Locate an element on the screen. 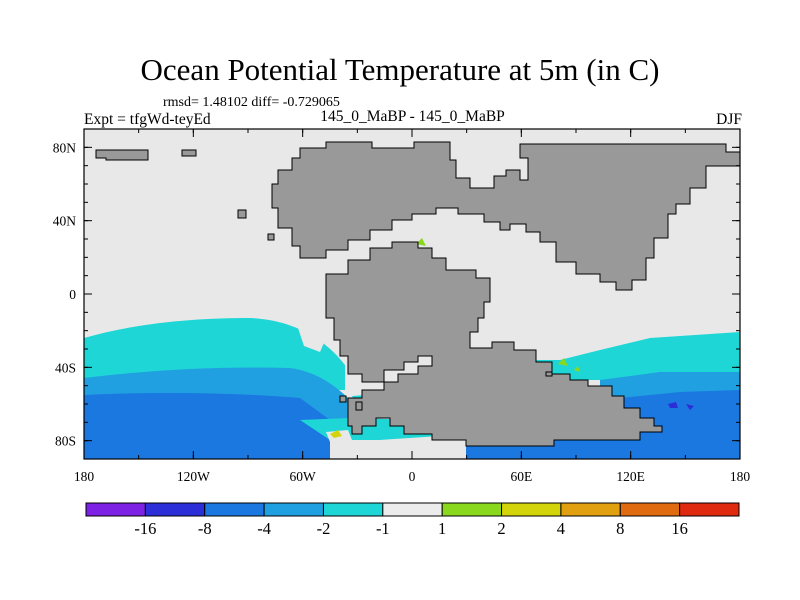  experiment-label: Expt = tfgWd-teyEd is located at coordinates (147, 119).